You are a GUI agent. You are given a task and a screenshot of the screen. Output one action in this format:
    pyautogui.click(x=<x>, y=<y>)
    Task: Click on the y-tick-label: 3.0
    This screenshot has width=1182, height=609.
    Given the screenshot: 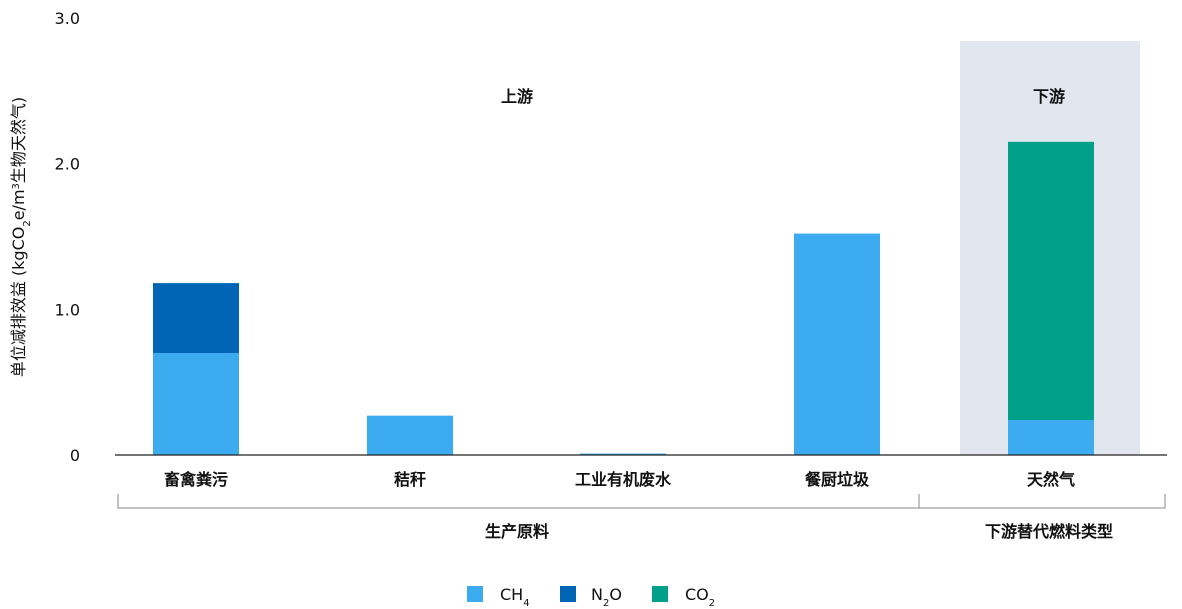 What is the action you would take?
    pyautogui.click(x=67, y=18)
    